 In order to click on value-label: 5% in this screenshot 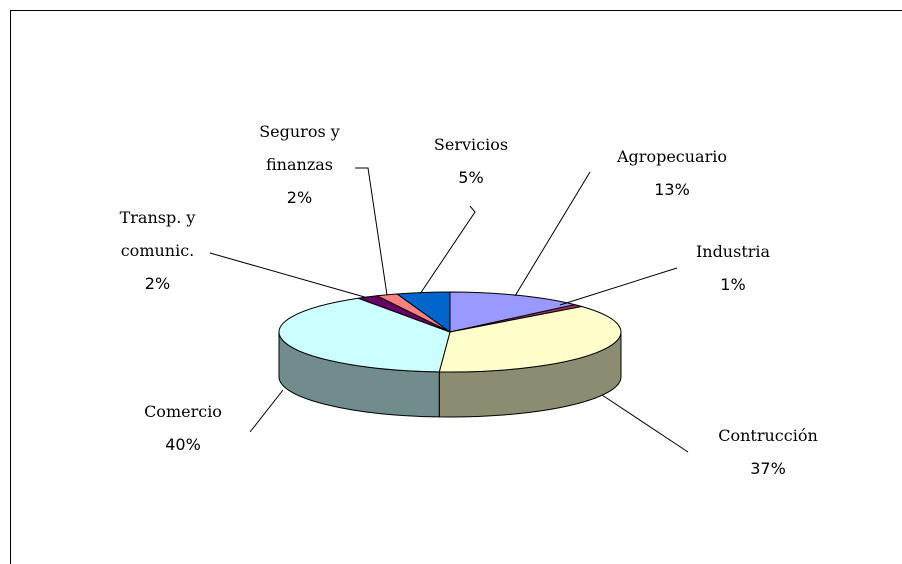, I will do `click(471, 177)`.